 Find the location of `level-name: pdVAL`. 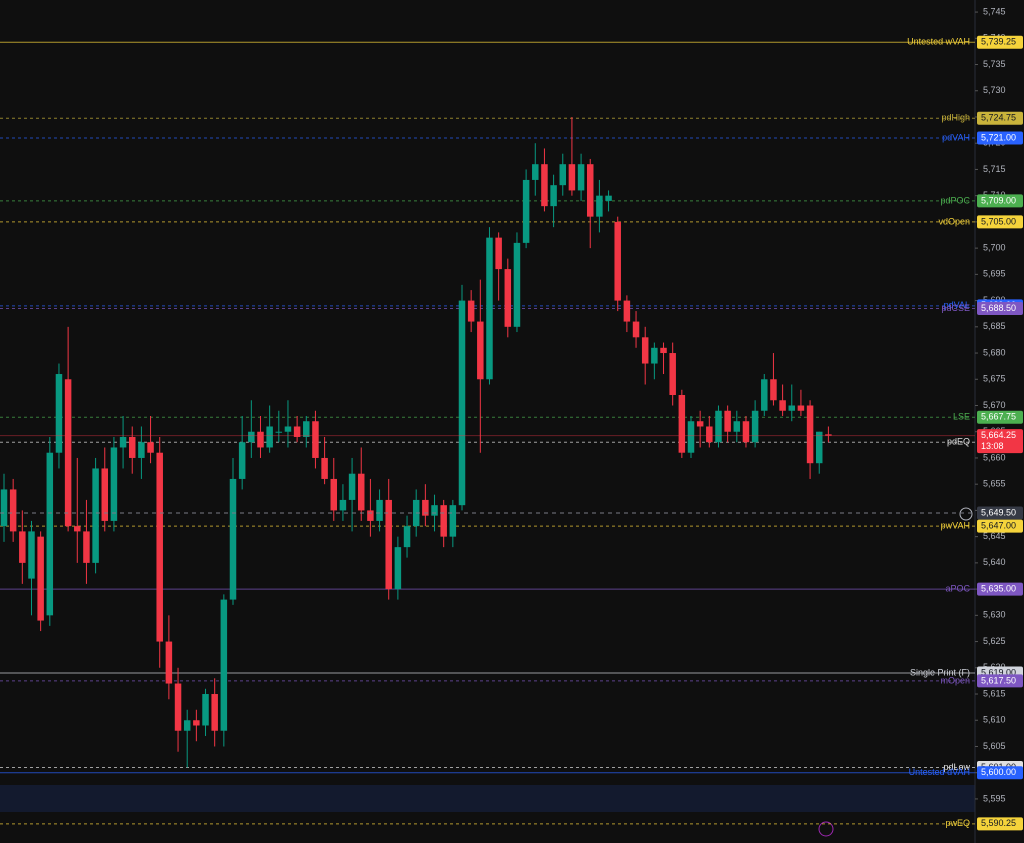

level-name: pdVAL is located at coordinates (957, 305).